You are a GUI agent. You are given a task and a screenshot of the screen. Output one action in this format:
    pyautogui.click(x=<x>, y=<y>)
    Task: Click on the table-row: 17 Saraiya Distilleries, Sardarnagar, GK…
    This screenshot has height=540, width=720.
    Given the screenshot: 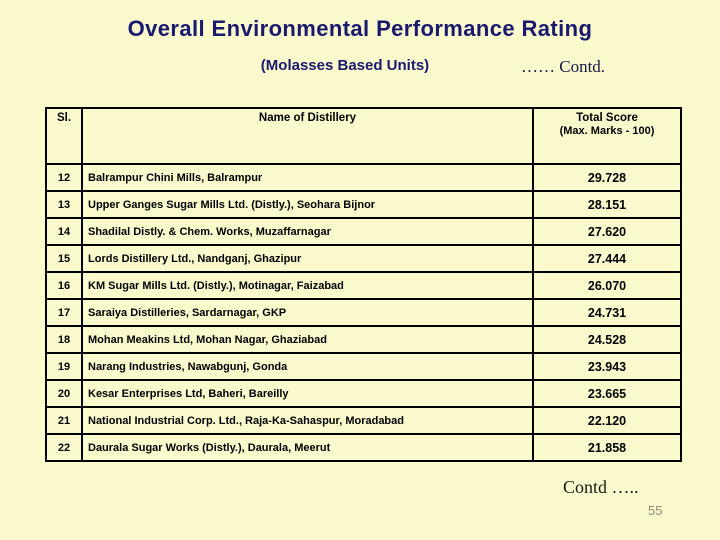 What is the action you would take?
    pyautogui.click(x=363, y=312)
    